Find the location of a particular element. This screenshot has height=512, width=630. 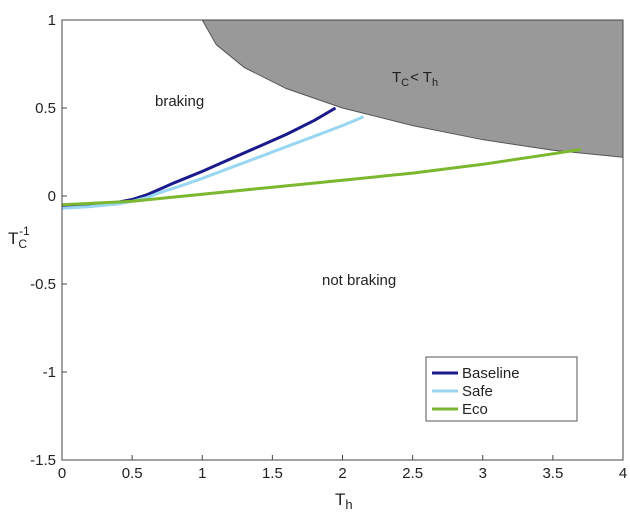

x-axis-label: Th is located at coordinates (344, 501).